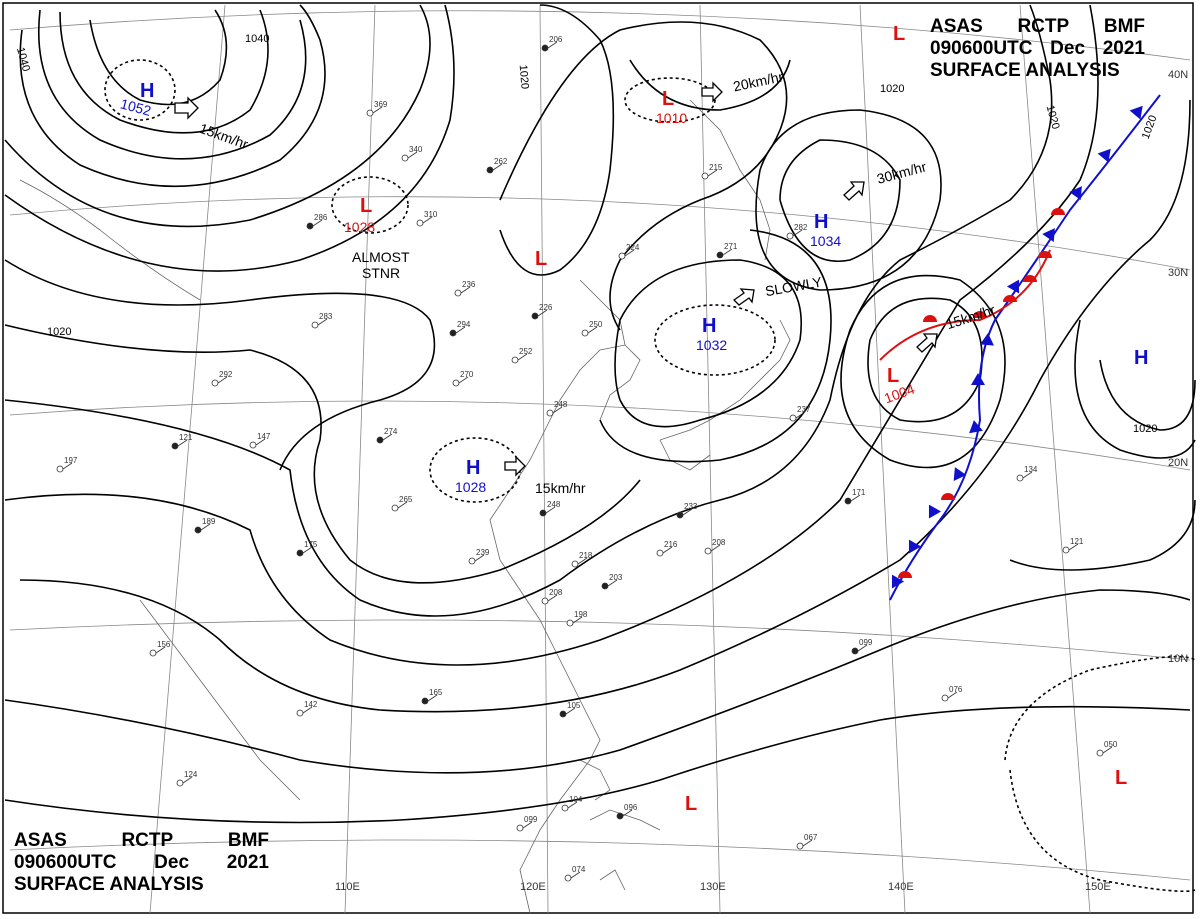 The image size is (1200, 919). What do you see at coordinates (381, 257) in the screenshot?
I see `motion-label: ALMOST` at bounding box center [381, 257].